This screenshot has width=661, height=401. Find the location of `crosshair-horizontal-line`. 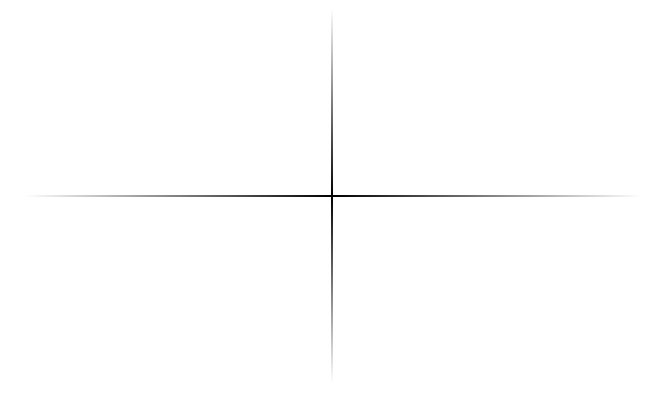

crosshair-horizontal-line is located at coordinates (333, 196).